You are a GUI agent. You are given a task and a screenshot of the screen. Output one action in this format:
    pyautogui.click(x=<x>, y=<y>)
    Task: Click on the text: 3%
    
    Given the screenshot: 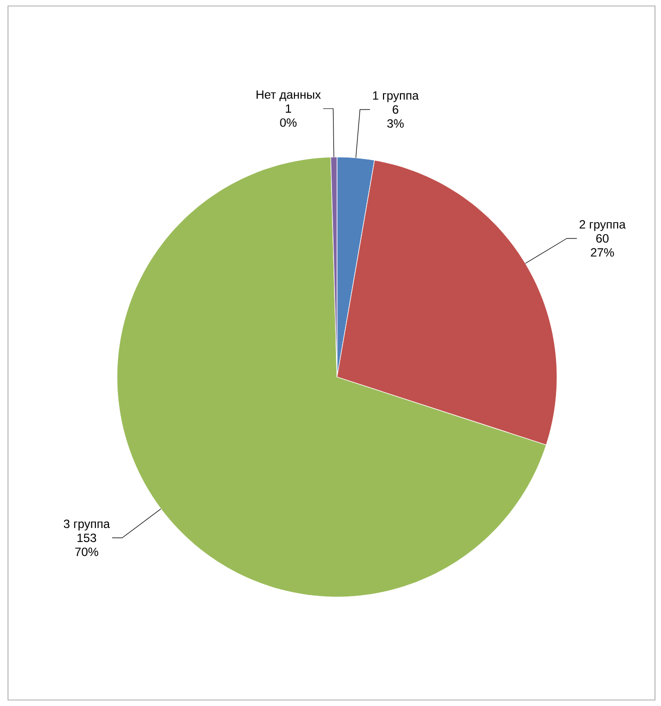 What is the action you would take?
    pyautogui.click(x=395, y=123)
    